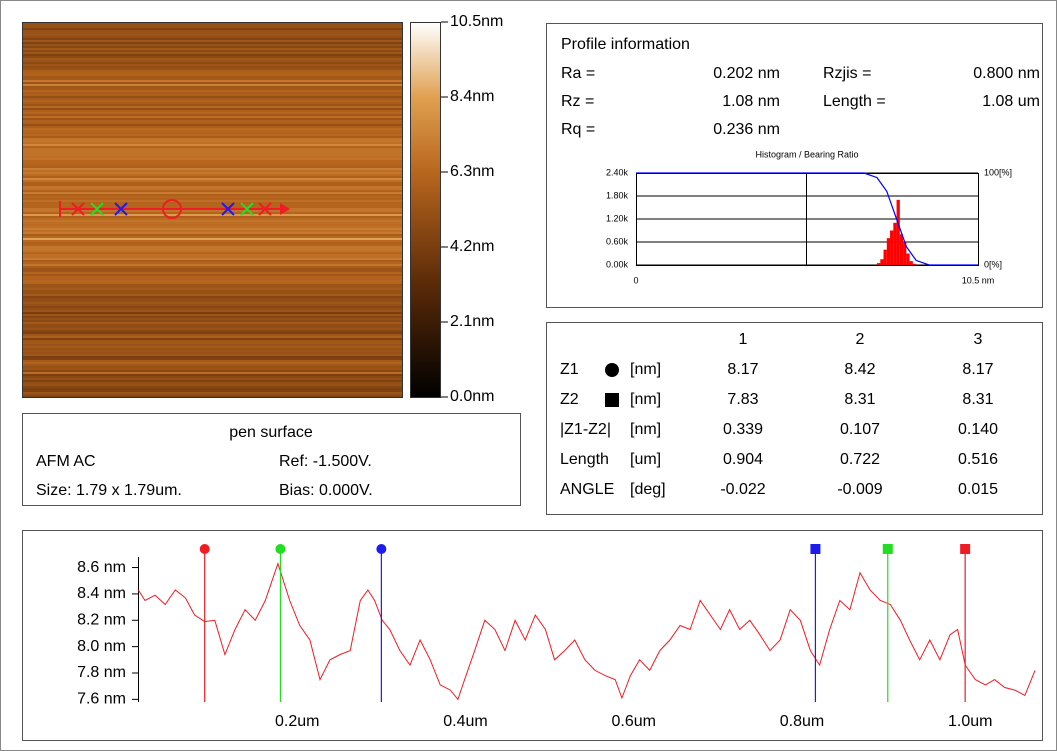 The width and height of the screenshot is (1057, 751). I want to click on stat-label: Rq =, so click(578, 129).